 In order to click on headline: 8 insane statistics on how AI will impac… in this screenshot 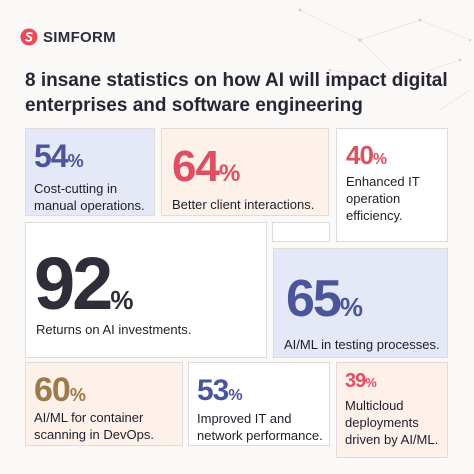, I will do `click(236, 93)`.